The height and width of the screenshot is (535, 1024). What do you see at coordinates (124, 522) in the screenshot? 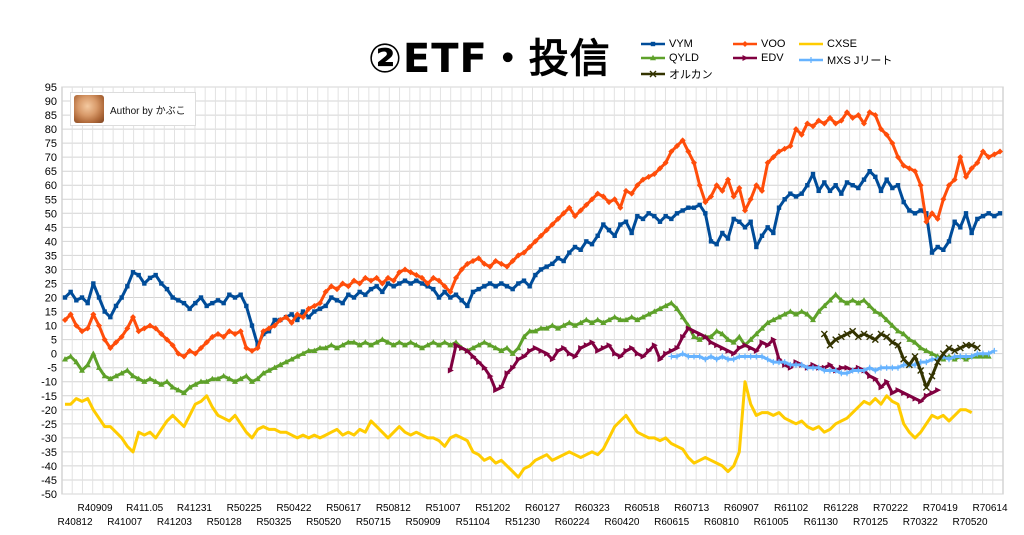
I see `x-tick-label: R41007` at bounding box center [124, 522].